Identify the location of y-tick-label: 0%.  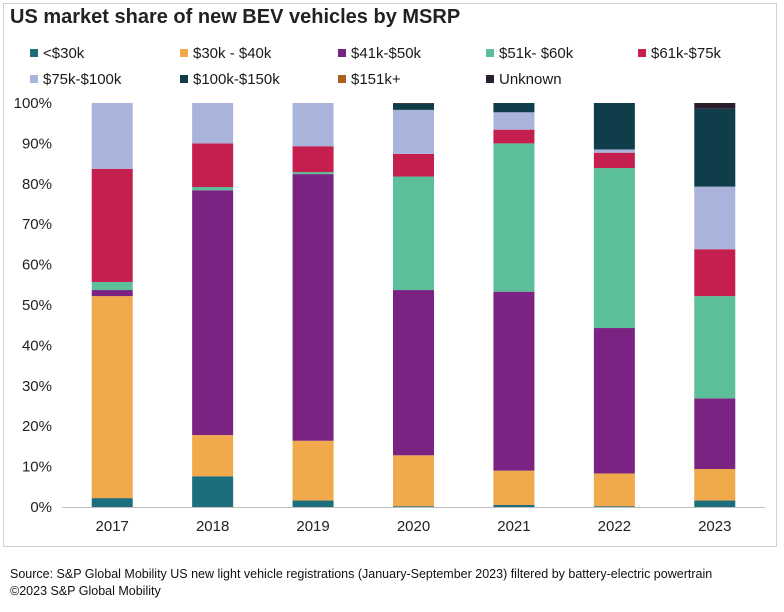
(41, 507).